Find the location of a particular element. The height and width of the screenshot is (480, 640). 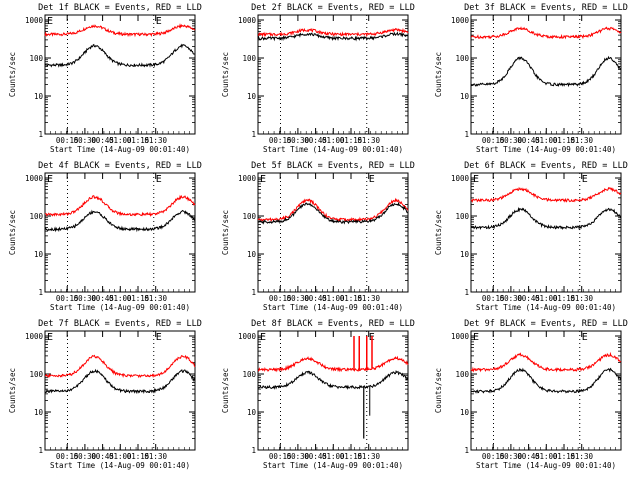

chart-title: Det 3f BLACK = Events, RED = LLD is located at coordinates (546, 8).